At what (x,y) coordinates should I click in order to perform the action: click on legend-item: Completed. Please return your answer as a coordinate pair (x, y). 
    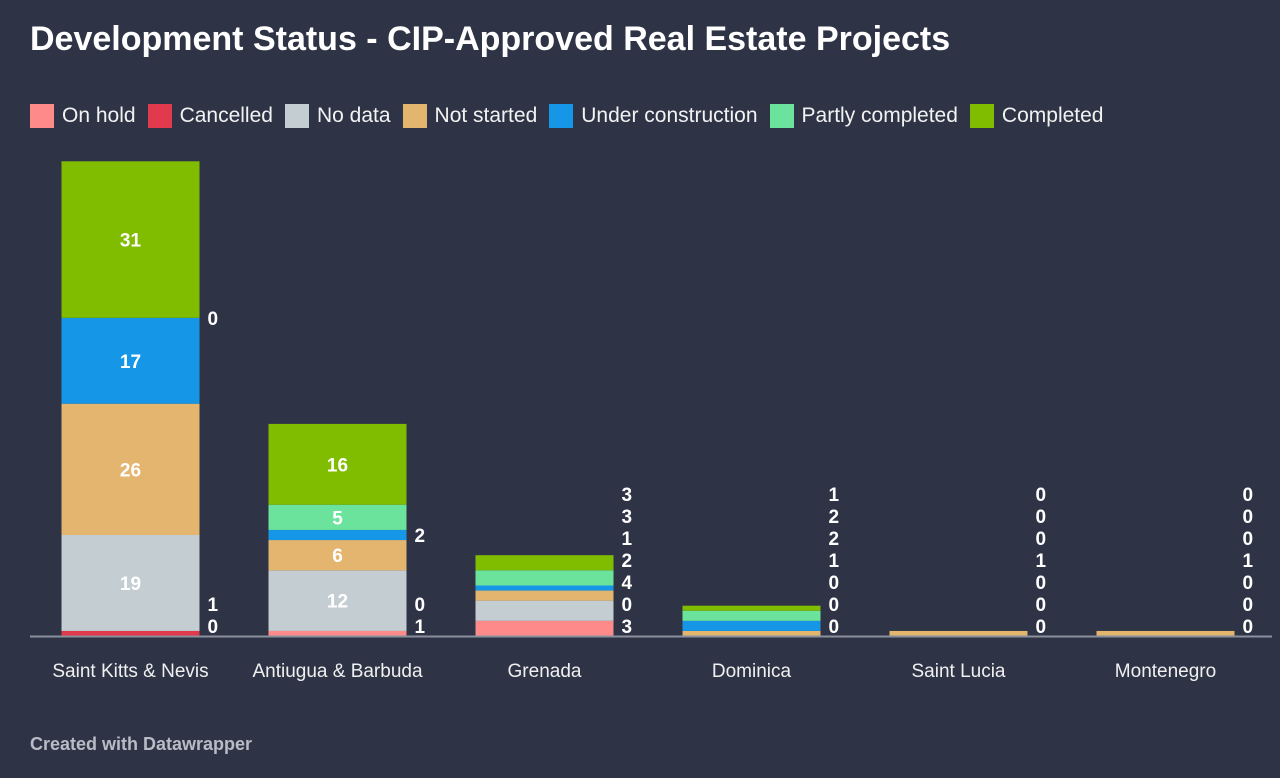
    Looking at the image, I should click on (1036, 116).